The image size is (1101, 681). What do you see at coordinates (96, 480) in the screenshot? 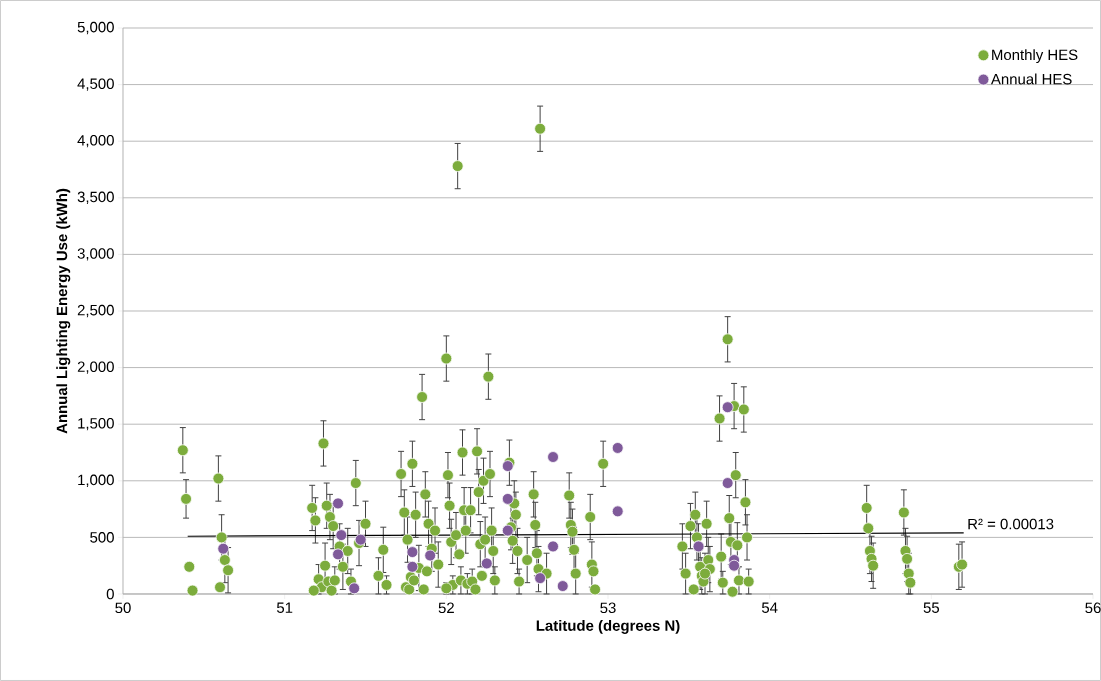
I see `y-tick-label: 1,000` at bounding box center [96, 480].